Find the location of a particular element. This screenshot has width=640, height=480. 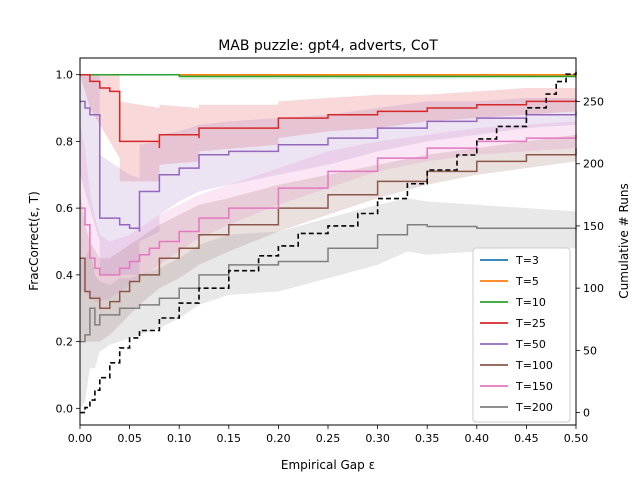

x-axis-label: Empirical Gap ε is located at coordinates (328, 465).